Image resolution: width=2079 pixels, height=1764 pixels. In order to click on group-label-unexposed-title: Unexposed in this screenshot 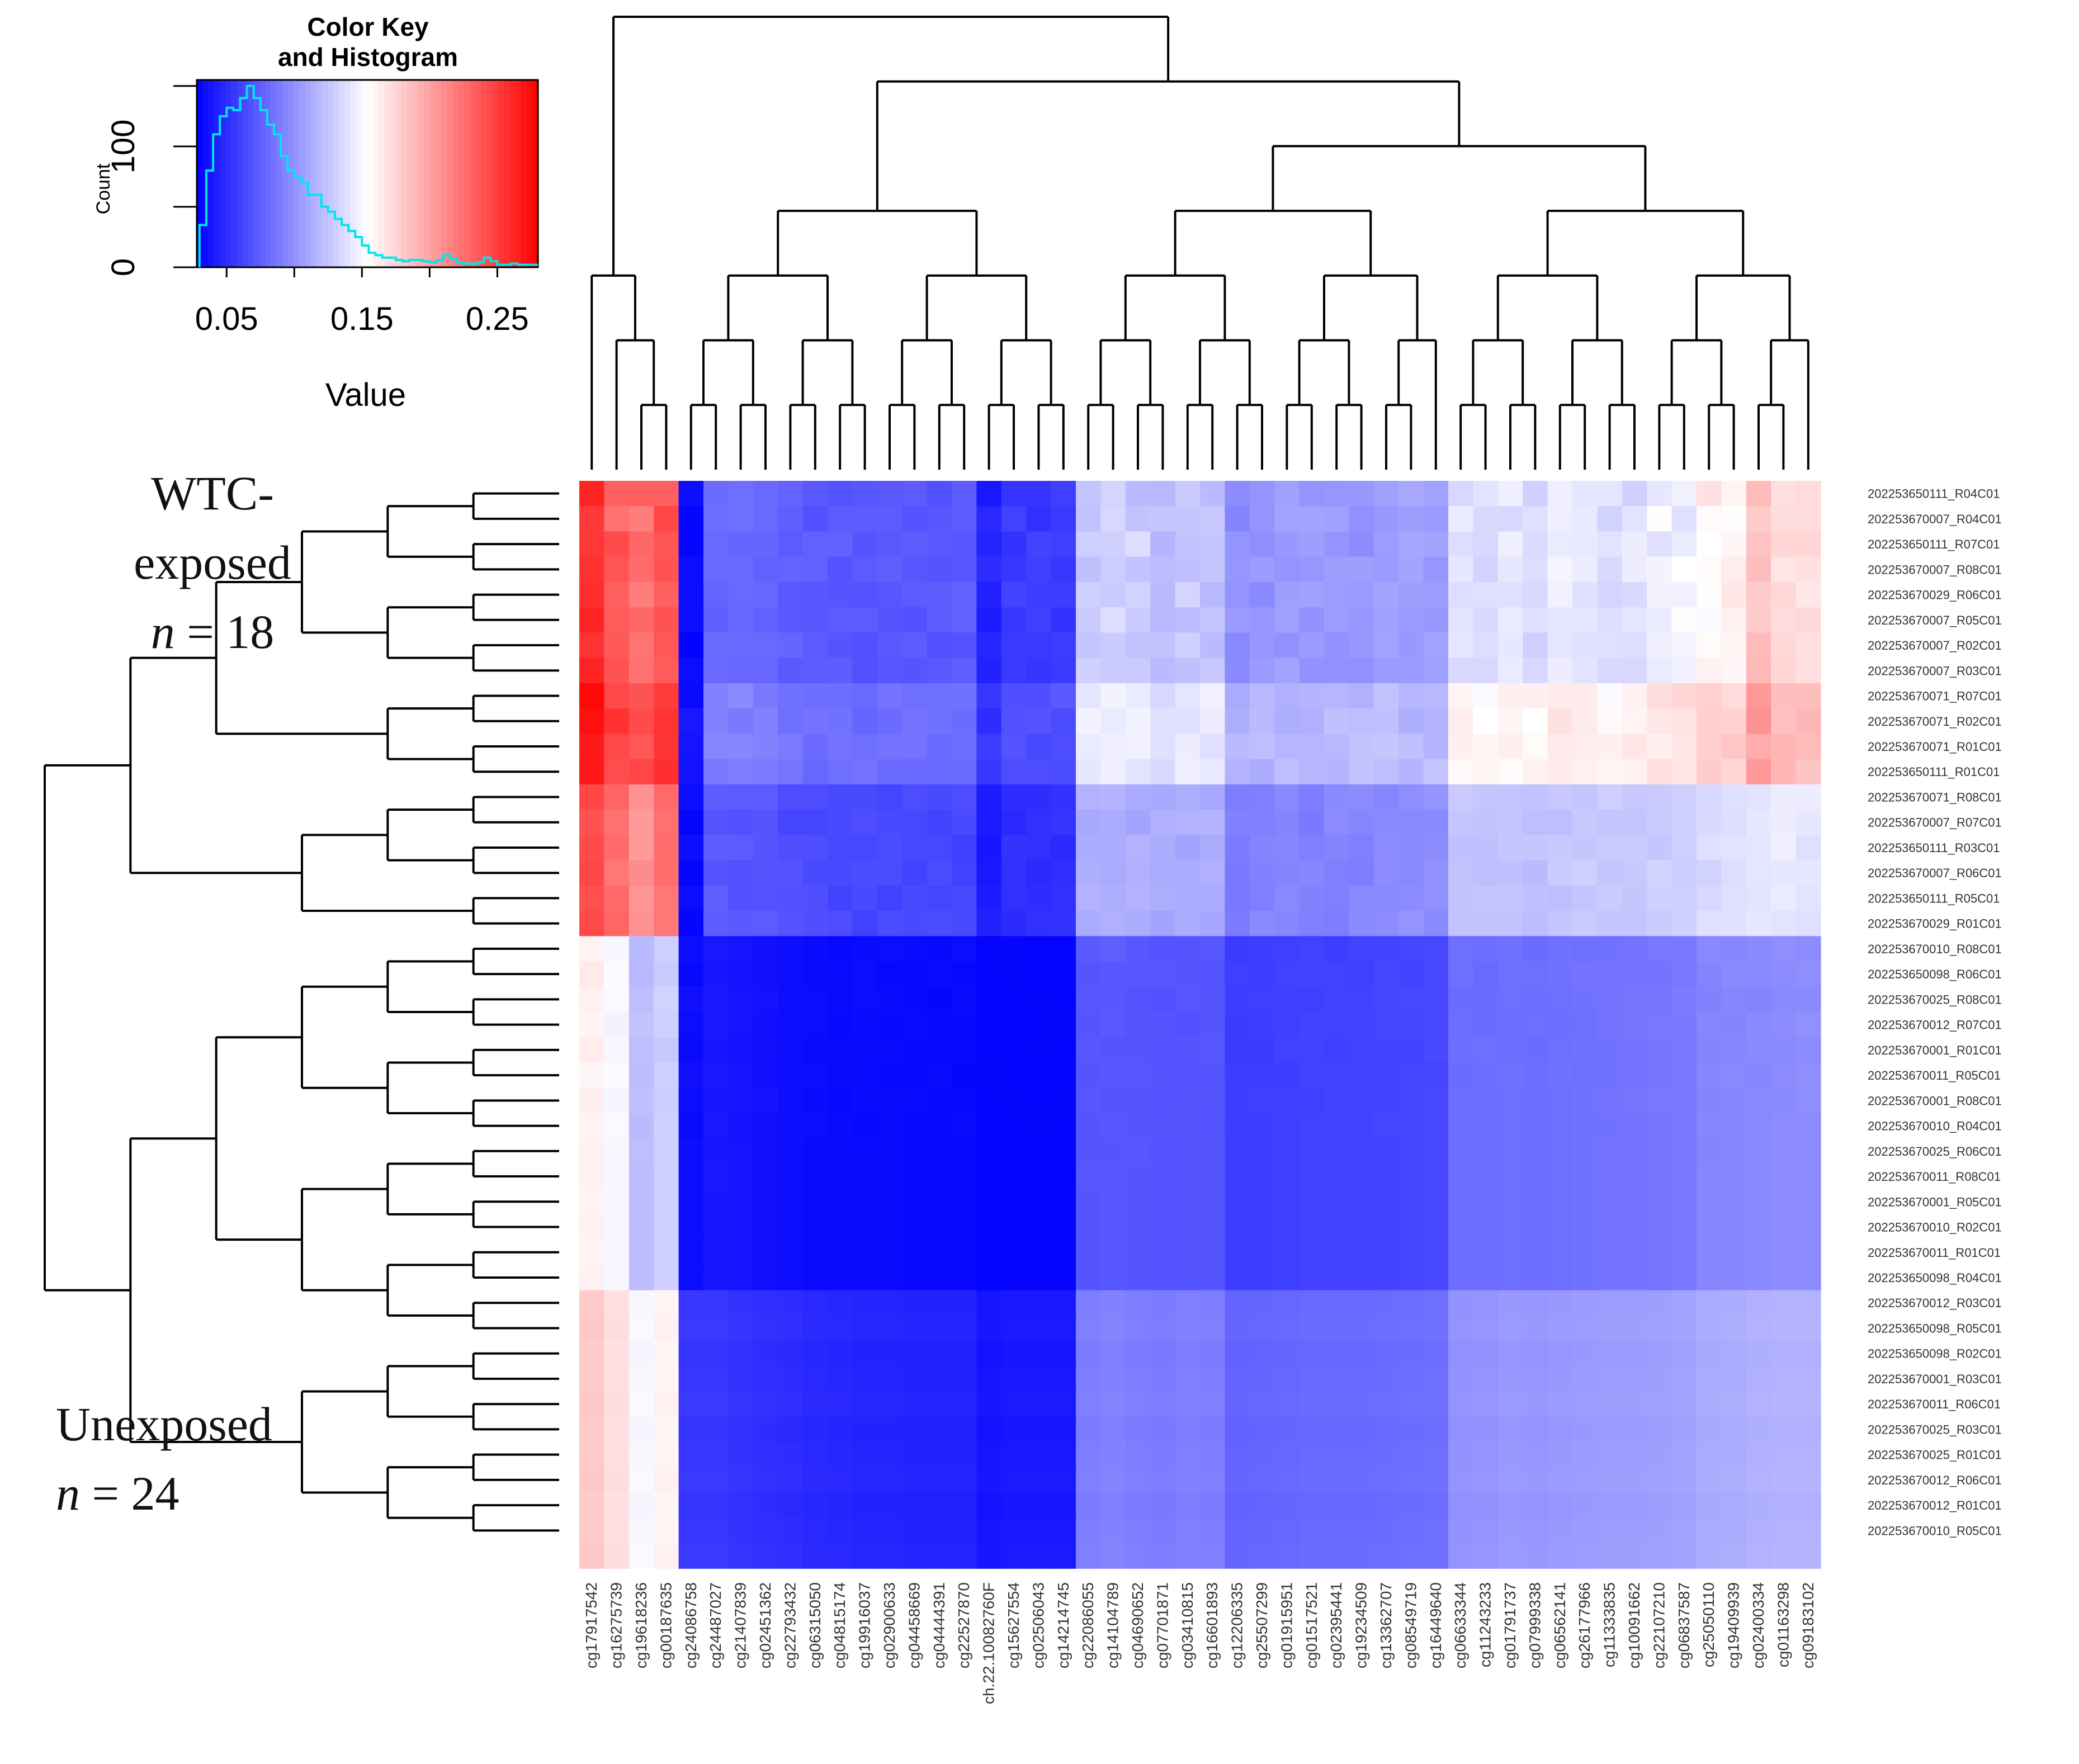, I will do `click(164, 1424)`.